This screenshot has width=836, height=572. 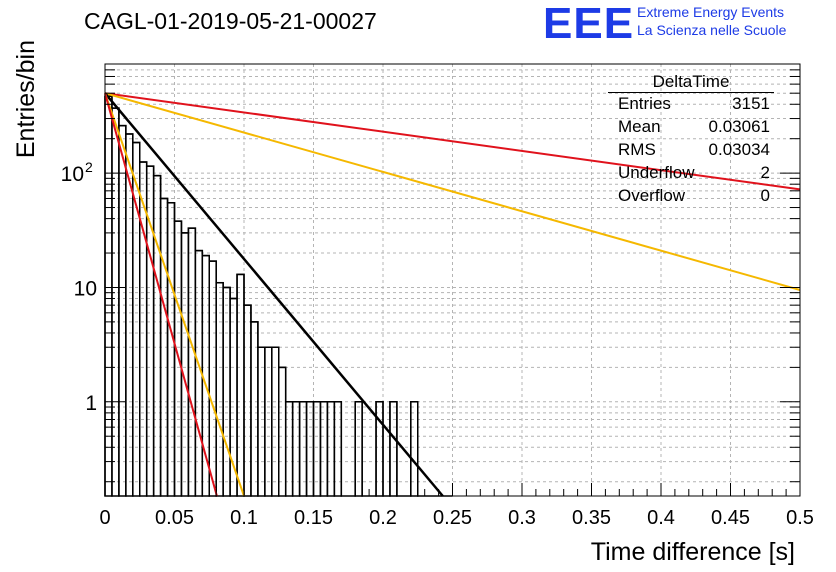 What do you see at coordinates (26, 99) in the screenshot?
I see `y-axis-label: Entries/bin` at bounding box center [26, 99].